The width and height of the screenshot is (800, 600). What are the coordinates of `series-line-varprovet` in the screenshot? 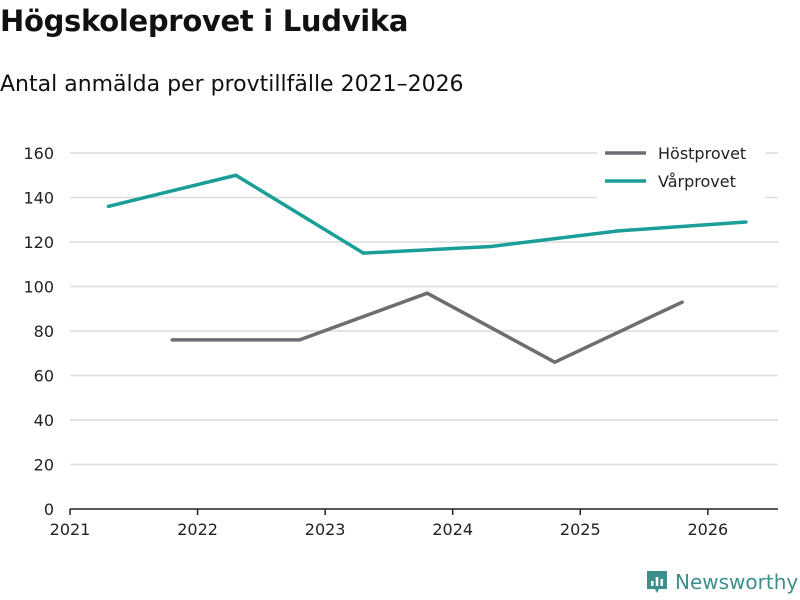 It's located at (427, 214).